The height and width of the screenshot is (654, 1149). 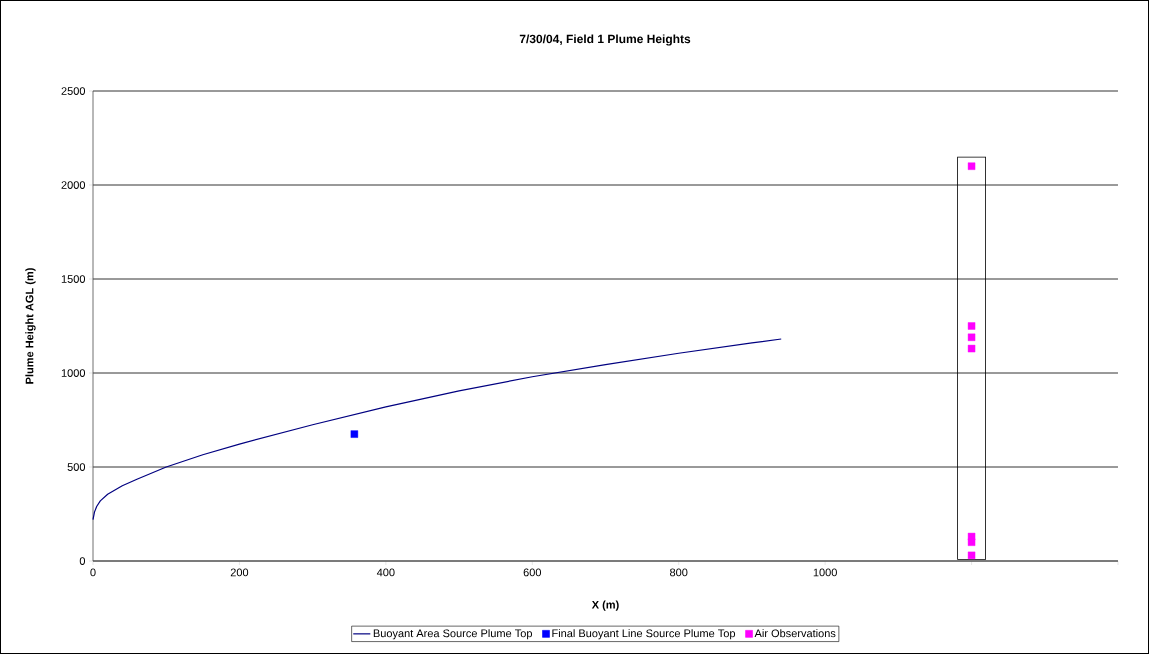 I want to click on legend-label: Final Buoyant Line Source Plume Top, so click(x=644, y=634).